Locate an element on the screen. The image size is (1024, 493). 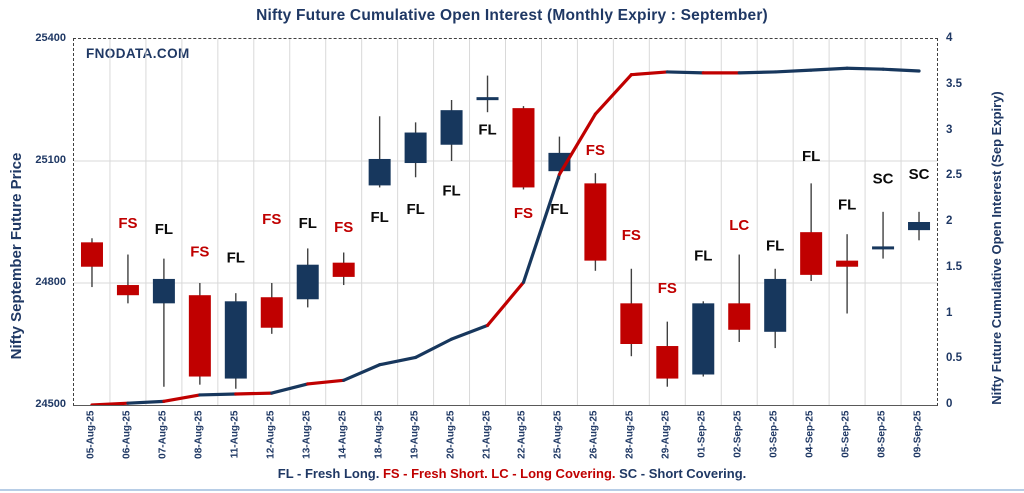
left-axis-tick-label: 24800 is located at coordinates (50, 282).